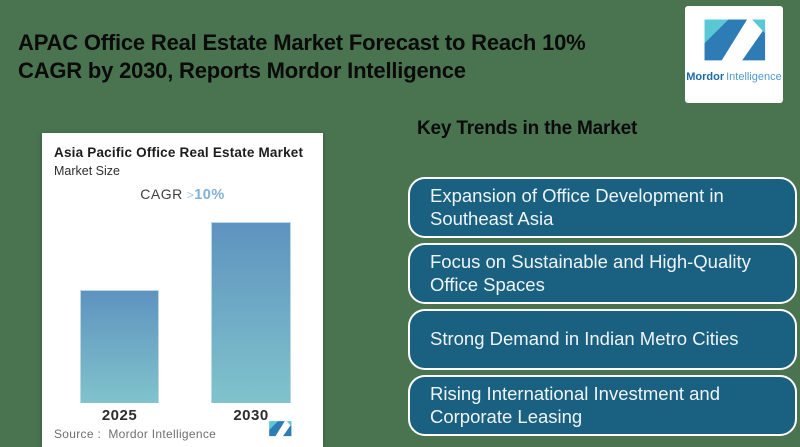 This screenshot has width=800, height=447. I want to click on cagr-gt-sign: >, so click(190, 195).